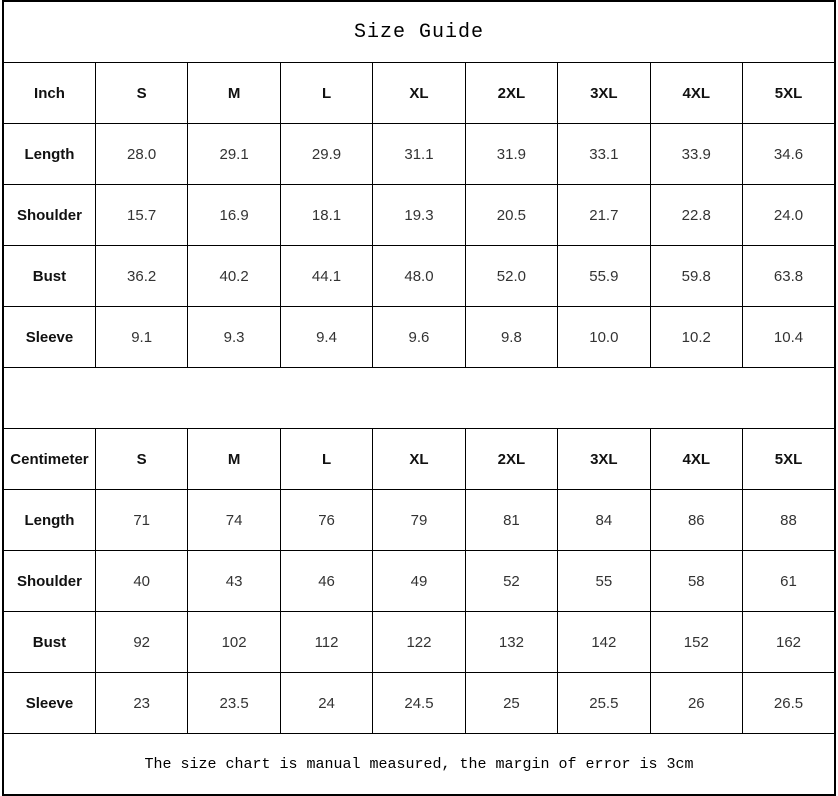 Image resolution: width=838 pixels, height=796 pixels. Describe the element at coordinates (141, 581) in the screenshot. I see `value-cell: 40` at that location.